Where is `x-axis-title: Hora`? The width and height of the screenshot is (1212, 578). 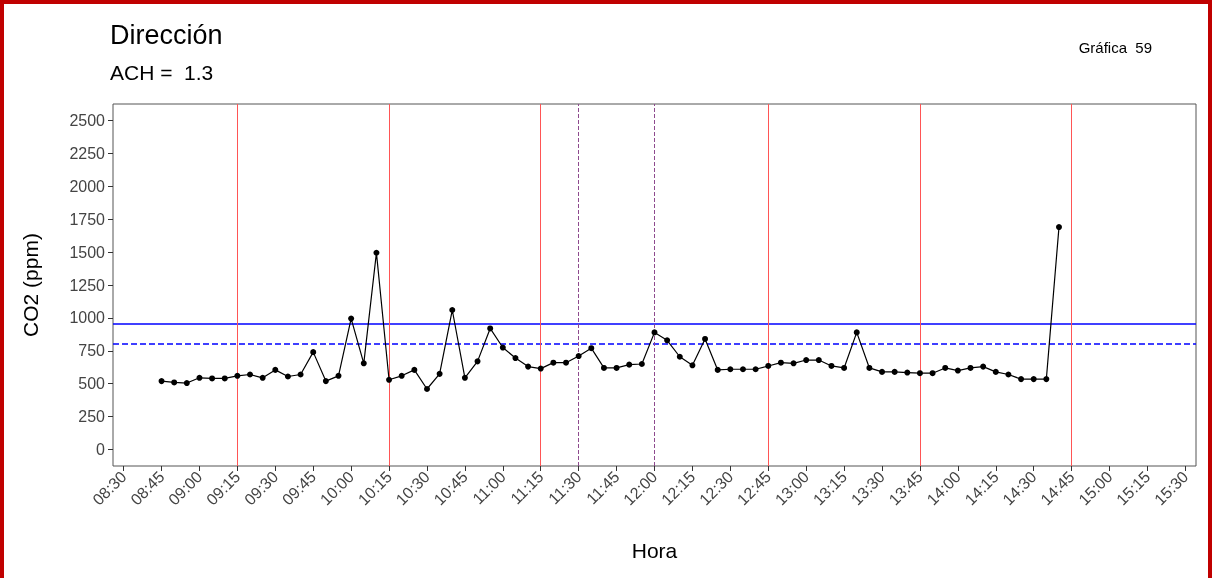 x-axis-title: Hora is located at coordinates (654, 550).